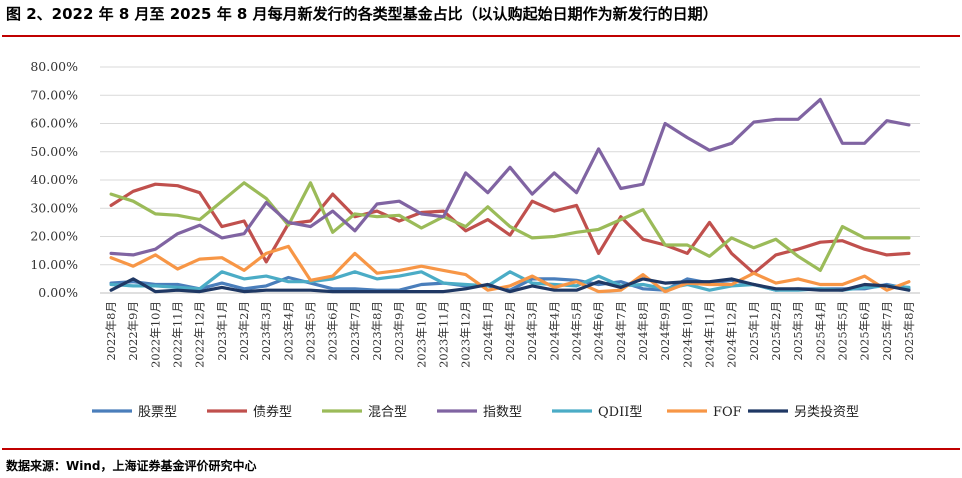 This screenshot has height=478, width=962. What do you see at coordinates (502, 412) in the screenshot?
I see `legend-label: 指数型` at bounding box center [502, 412].